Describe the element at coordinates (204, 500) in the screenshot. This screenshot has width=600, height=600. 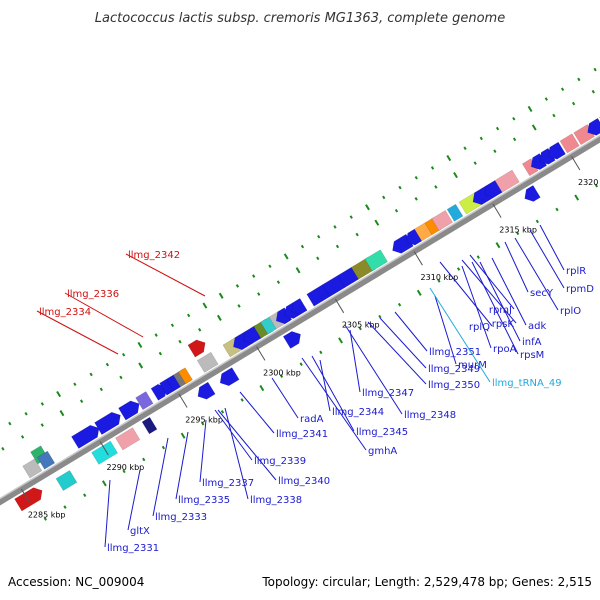
I see `gene-label: llmg_2335` at that location.